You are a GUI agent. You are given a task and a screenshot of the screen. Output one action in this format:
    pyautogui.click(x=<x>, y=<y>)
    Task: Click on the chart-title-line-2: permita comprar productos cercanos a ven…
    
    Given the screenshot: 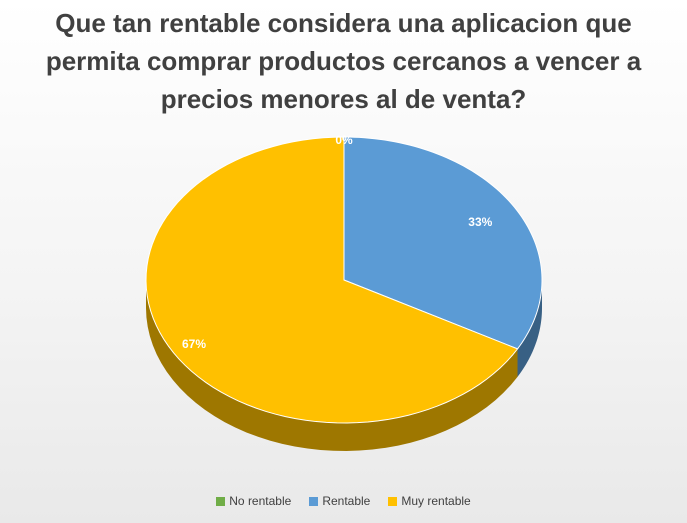 What is the action you would take?
    pyautogui.click(x=343, y=61)
    